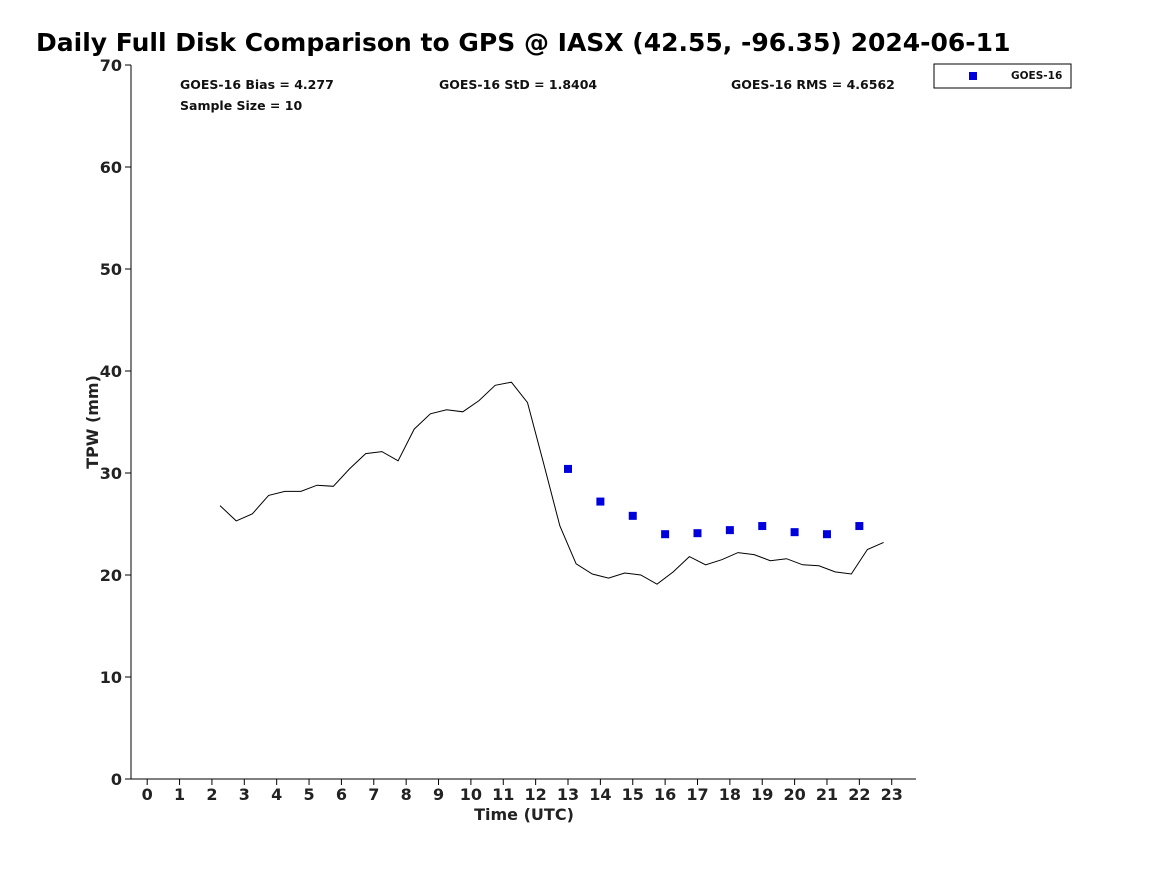 Image resolution: width=1167 pixels, height=875 pixels. Describe the element at coordinates (794, 794) in the screenshot. I see `x-tick-label: 20` at that location.